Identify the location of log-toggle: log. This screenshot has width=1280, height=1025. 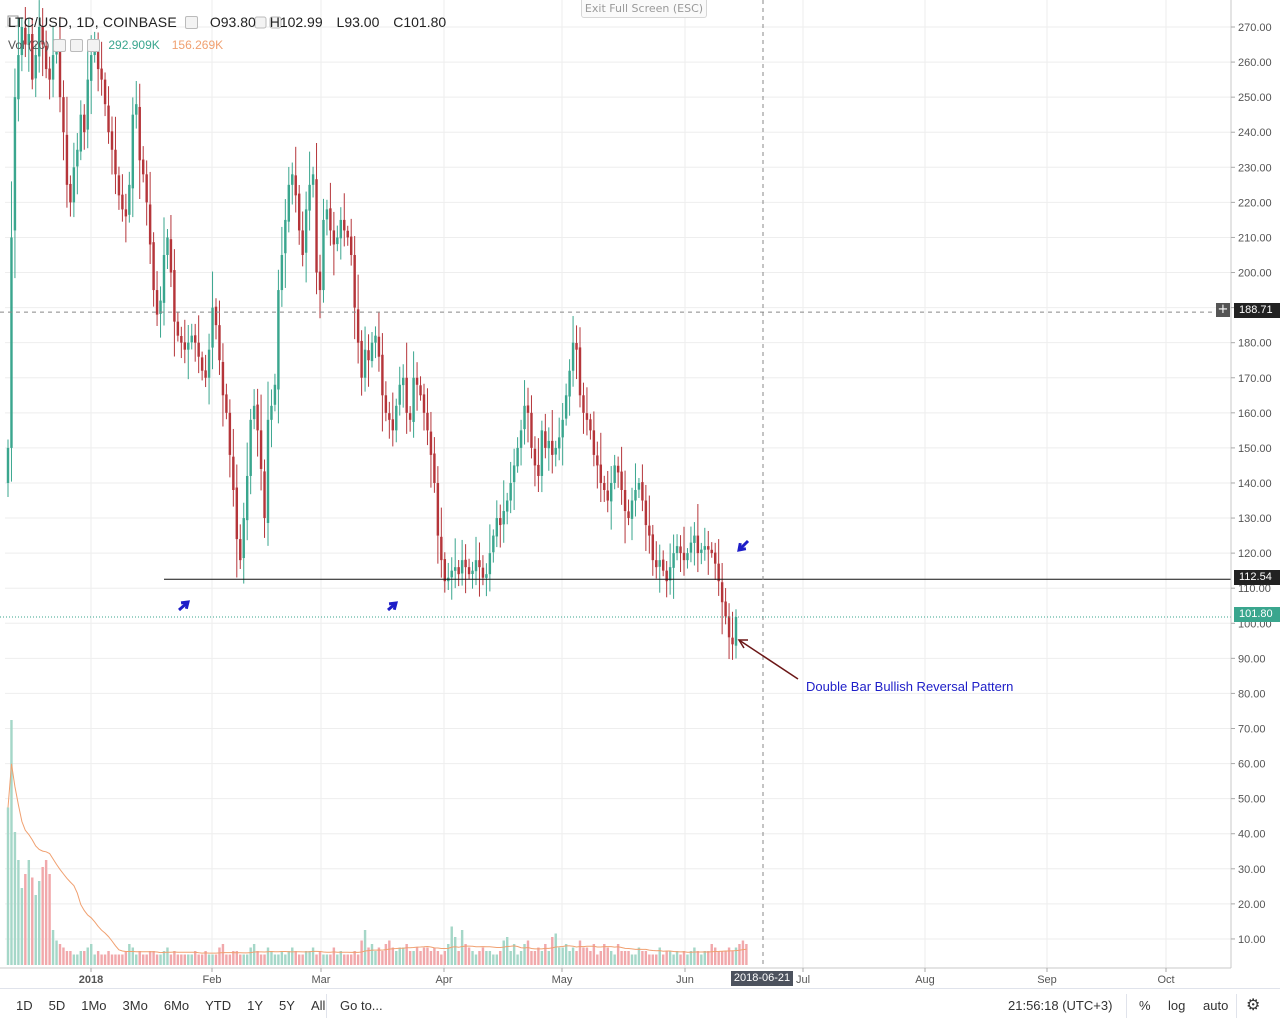
(1177, 1005).